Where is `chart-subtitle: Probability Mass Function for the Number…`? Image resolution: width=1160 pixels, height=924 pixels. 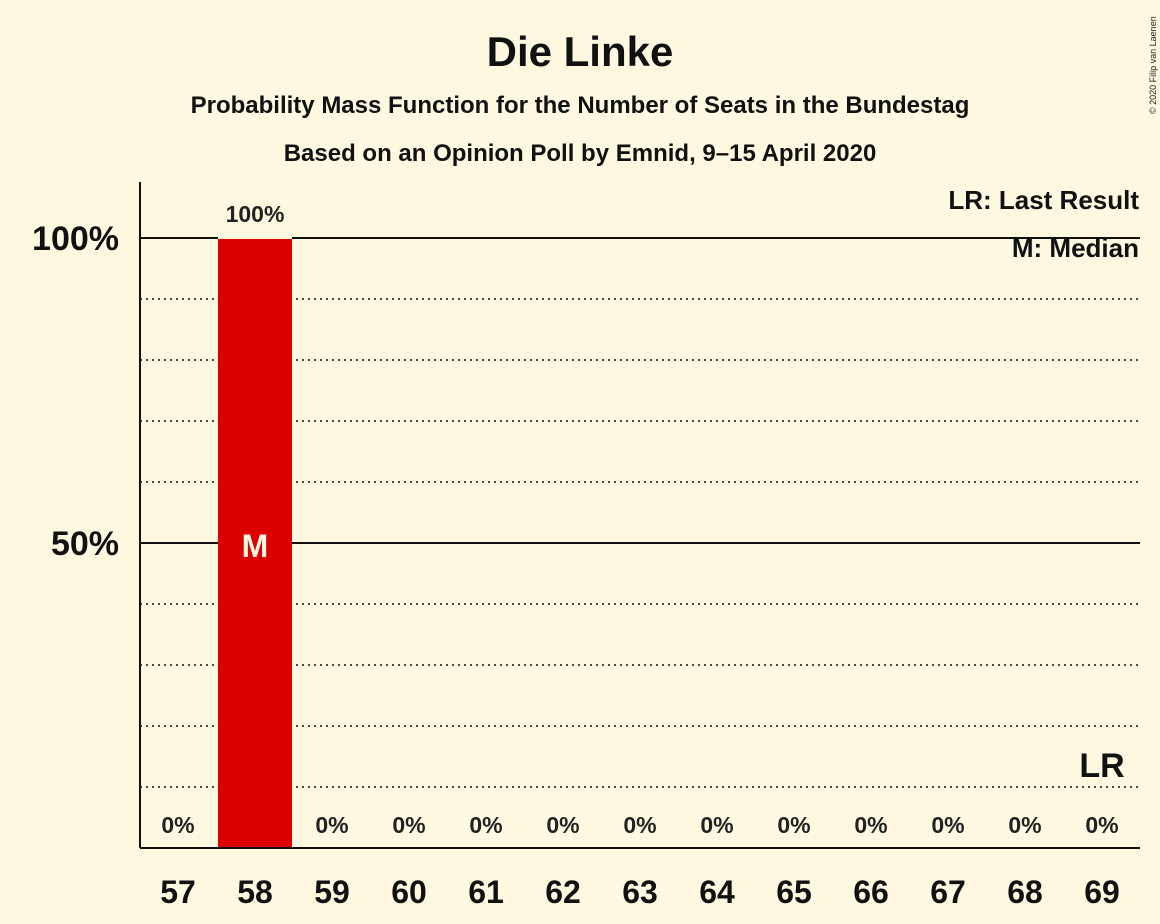 chart-subtitle: Probability Mass Function for the Number… is located at coordinates (580, 105).